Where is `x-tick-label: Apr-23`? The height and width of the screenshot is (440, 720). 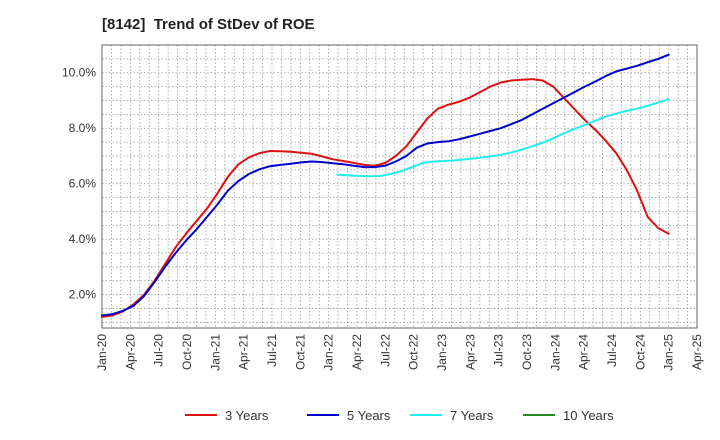
x-tick-label: Apr-23 is located at coordinates (470, 352).